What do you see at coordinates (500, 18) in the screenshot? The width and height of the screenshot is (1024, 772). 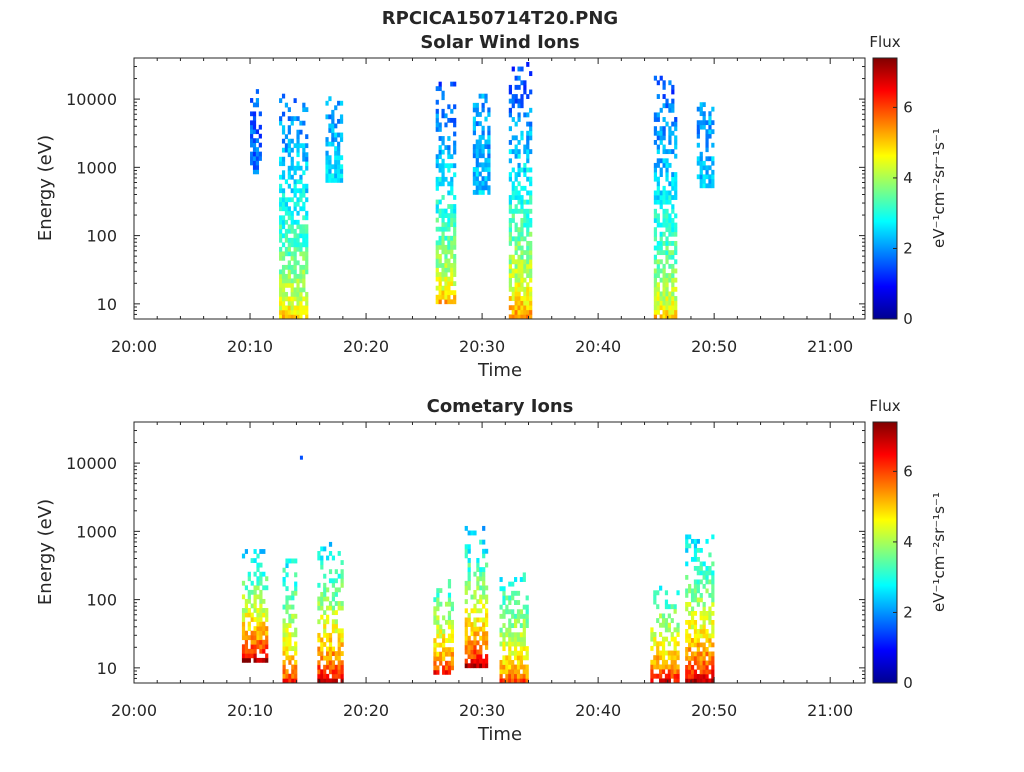 I see `figure-title: RPCICA150714T20.PNG` at bounding box center [500, 18].